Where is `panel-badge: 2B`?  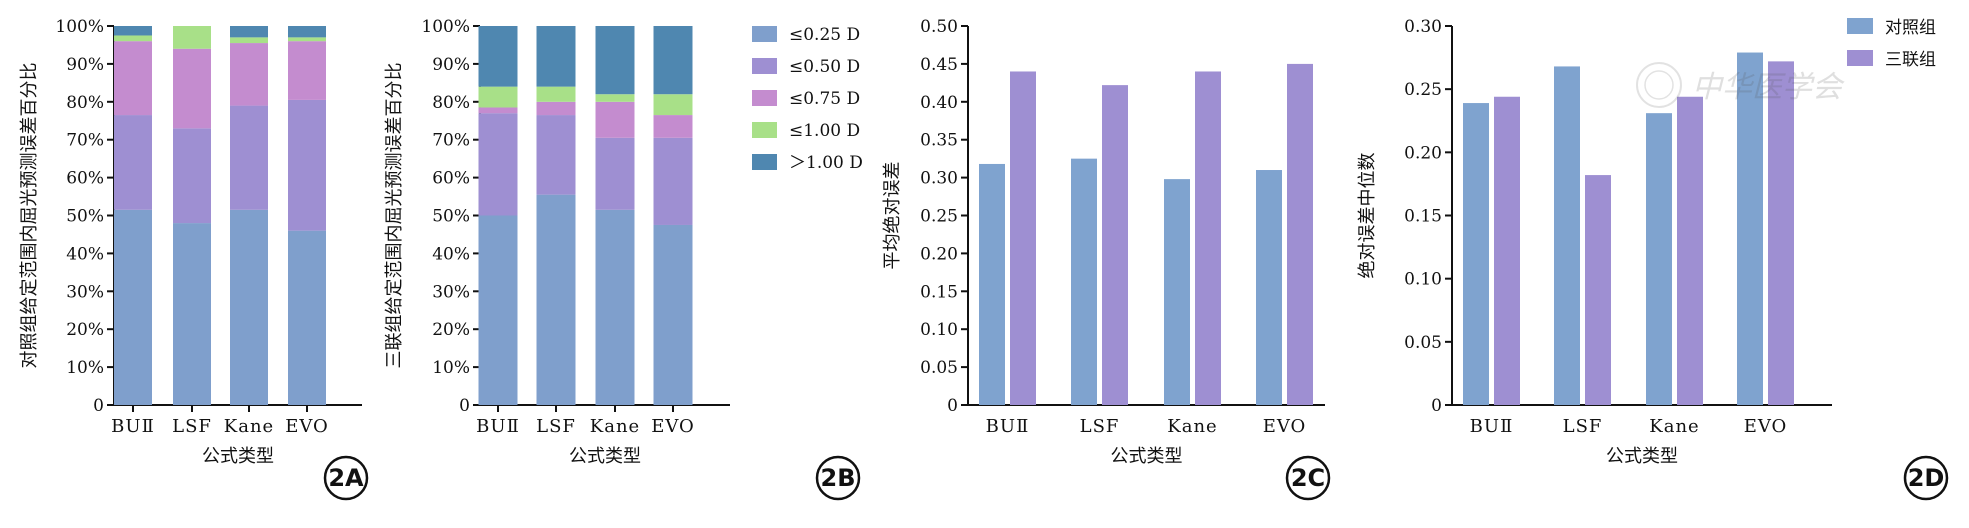
panel-badge: 2B is located at coordinates (838, 478).